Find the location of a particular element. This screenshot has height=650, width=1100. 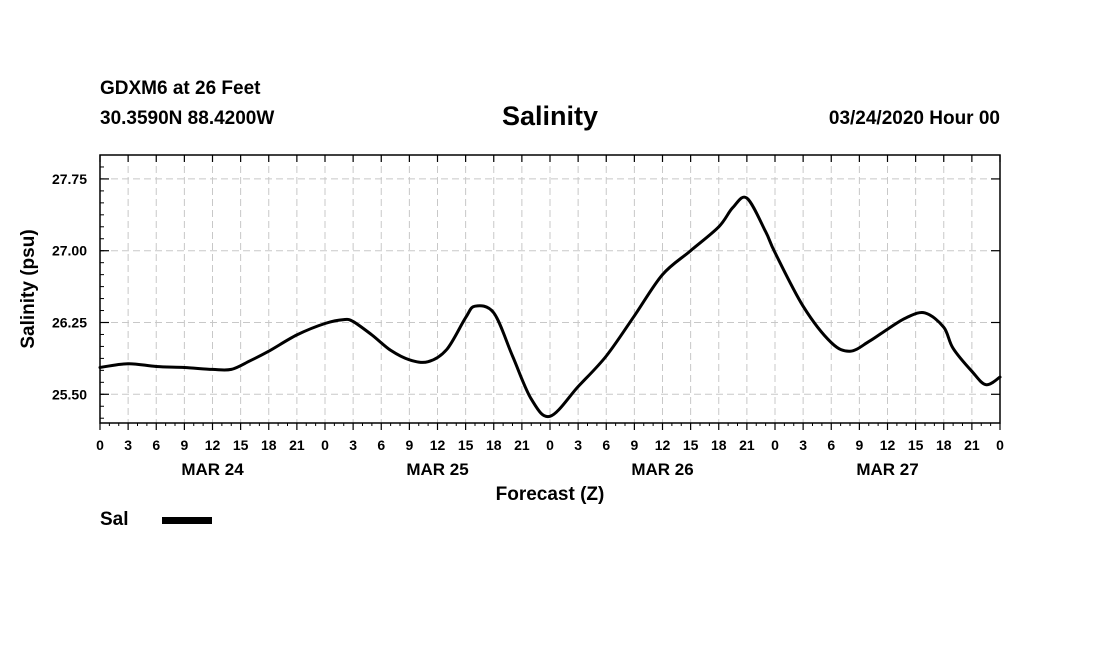

forecast-datetime: 03/24/2020 Hour 00 is located at coordinates (914, 118).